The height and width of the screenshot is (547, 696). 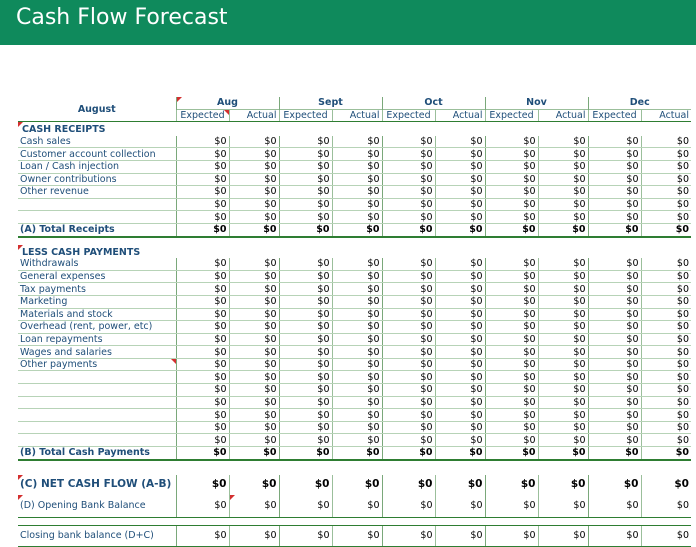 I want to click on opening-balance-nov-actual: $0, so click(x=562, y=506).